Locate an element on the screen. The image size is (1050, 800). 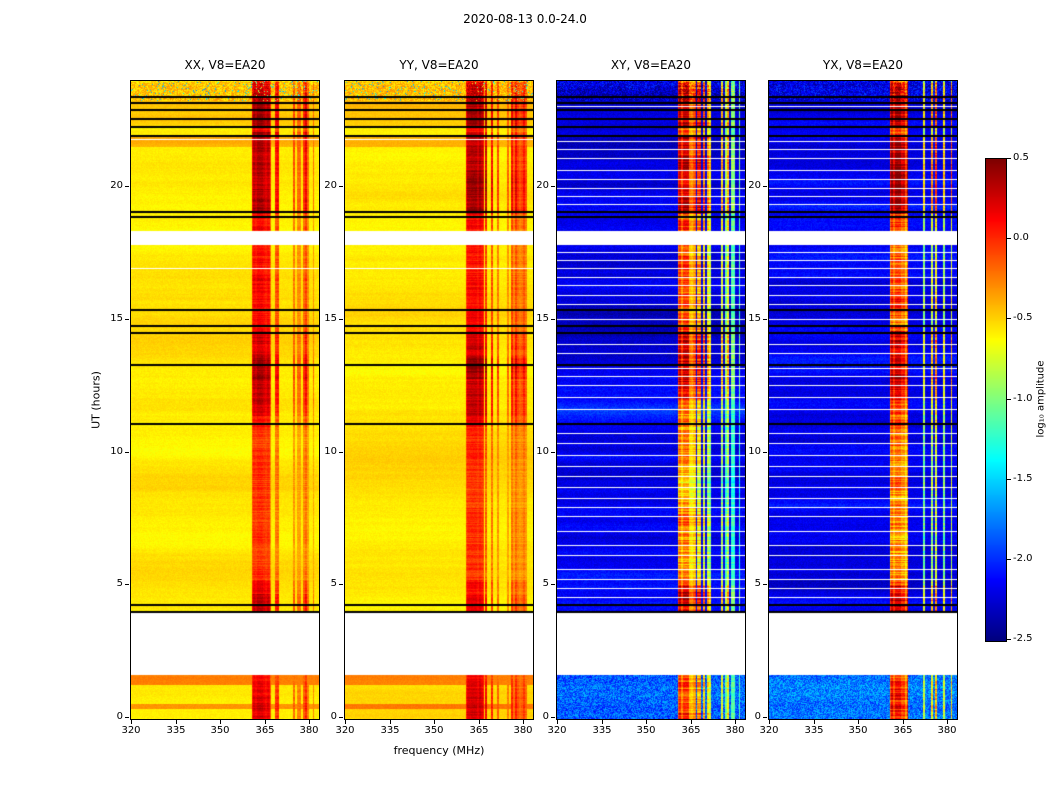
heatmap-yx is located at coordinates (863, 400).